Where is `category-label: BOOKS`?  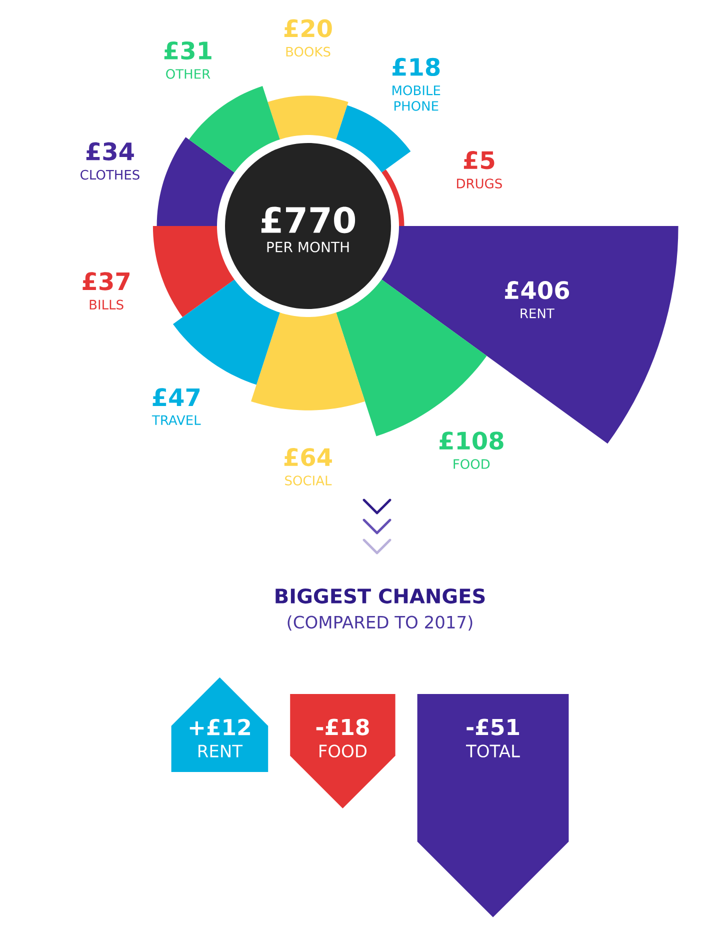
category-label: BOOKS is located at coordinates (308, 51).